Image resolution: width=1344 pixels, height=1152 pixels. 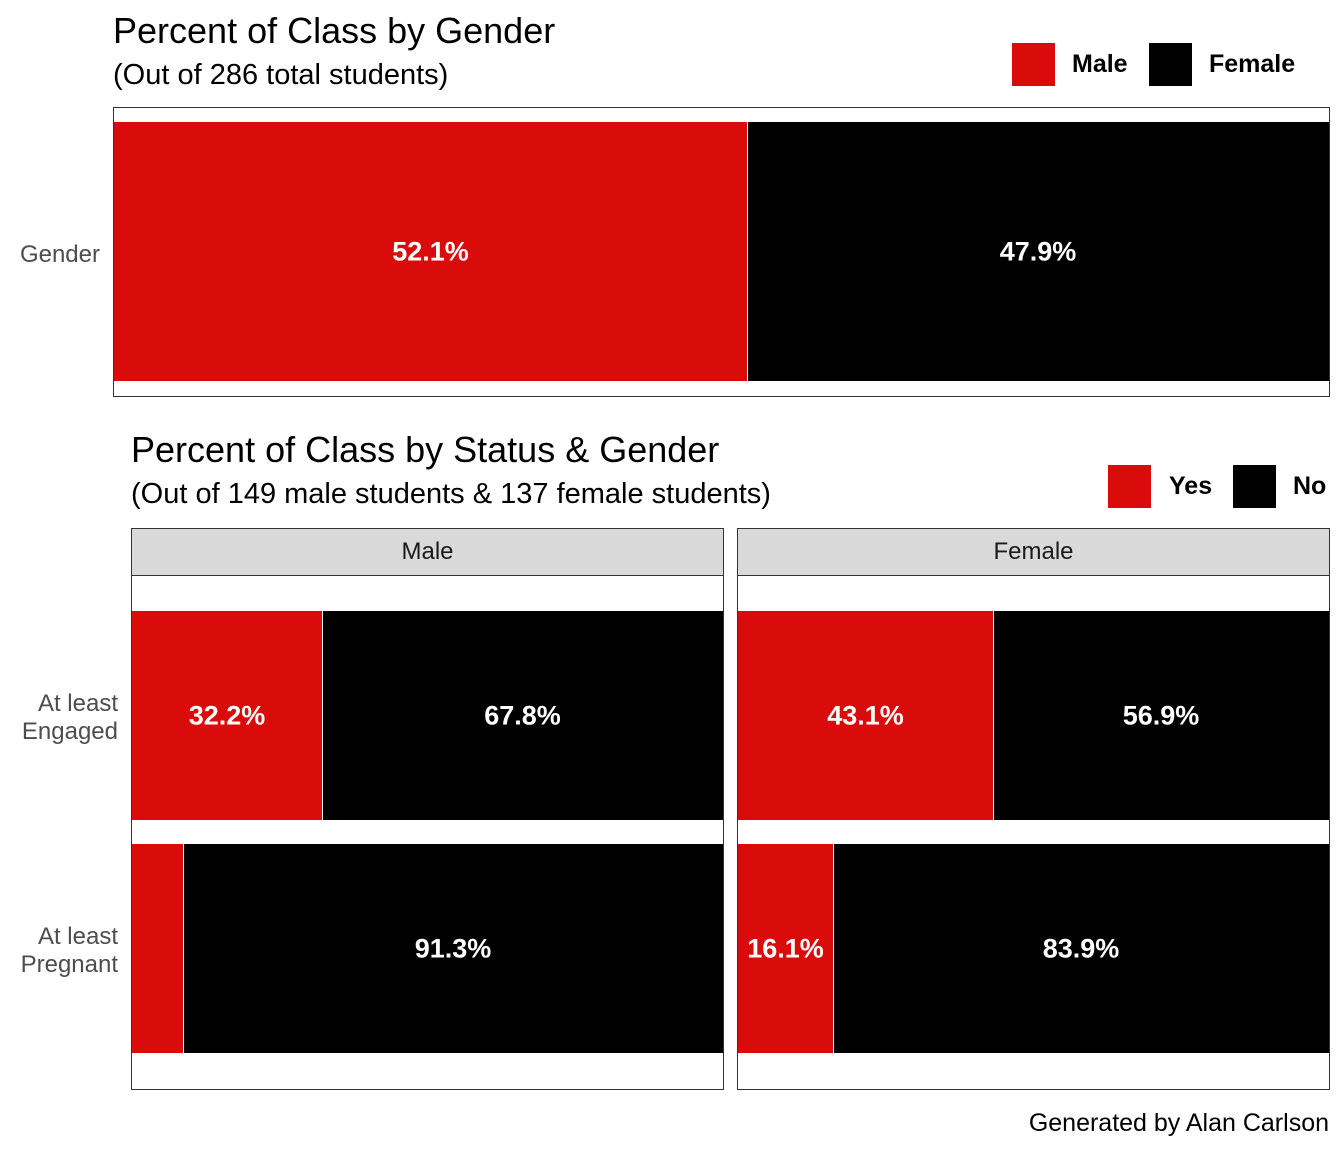 I want to click on gender-bar-female, so click(x=1038, y=251).